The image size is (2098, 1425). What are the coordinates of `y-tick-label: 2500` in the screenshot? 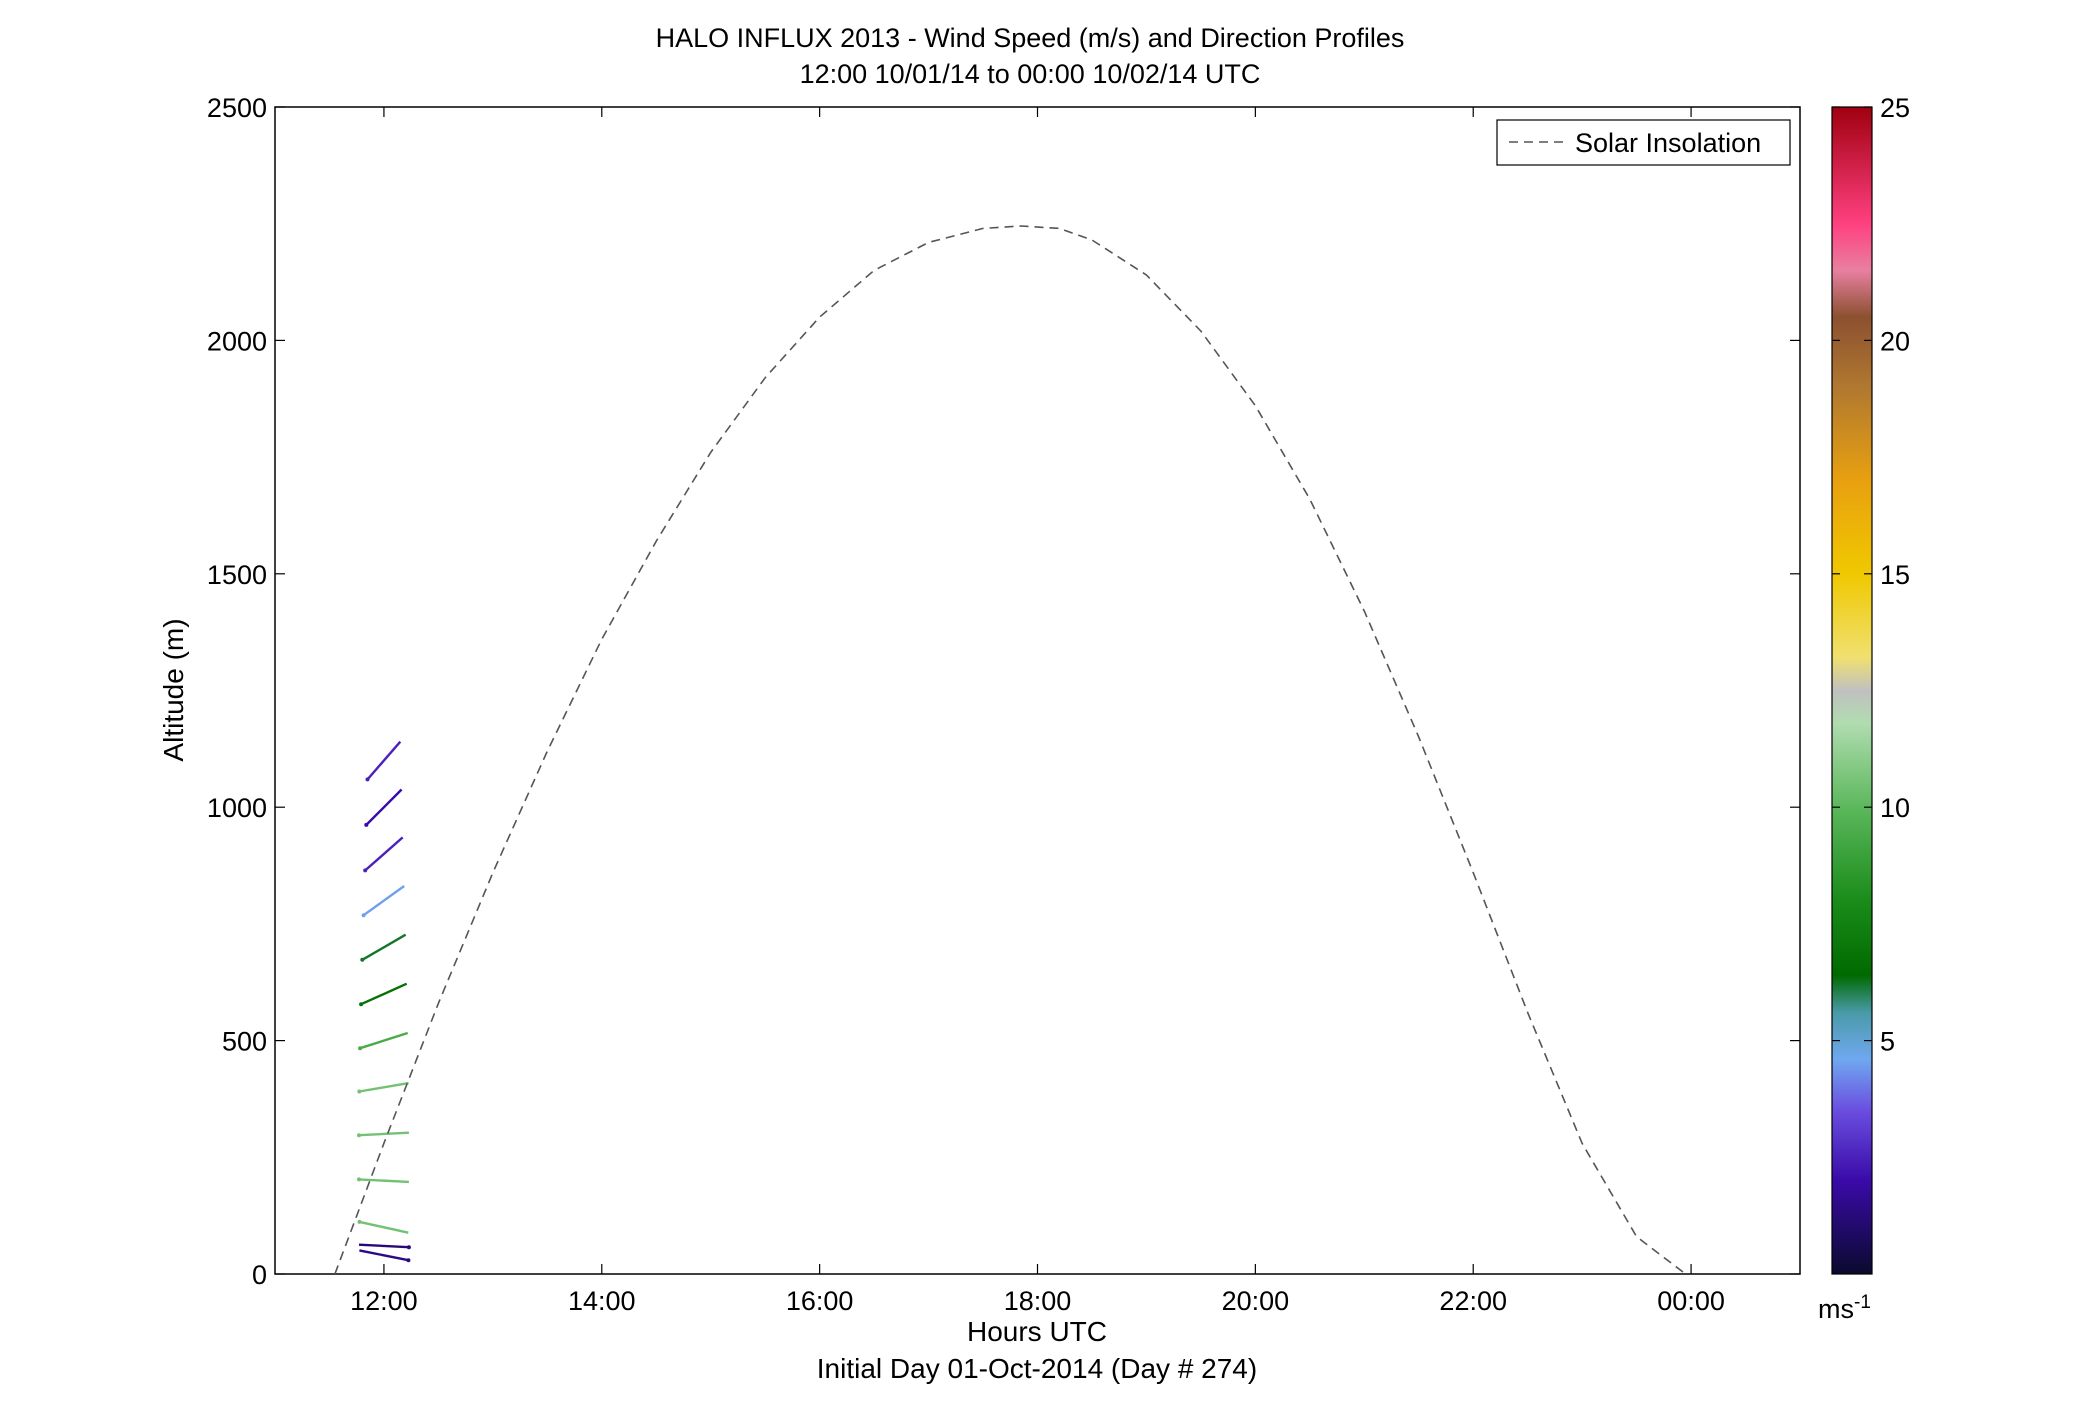 It's located at (237, 108).